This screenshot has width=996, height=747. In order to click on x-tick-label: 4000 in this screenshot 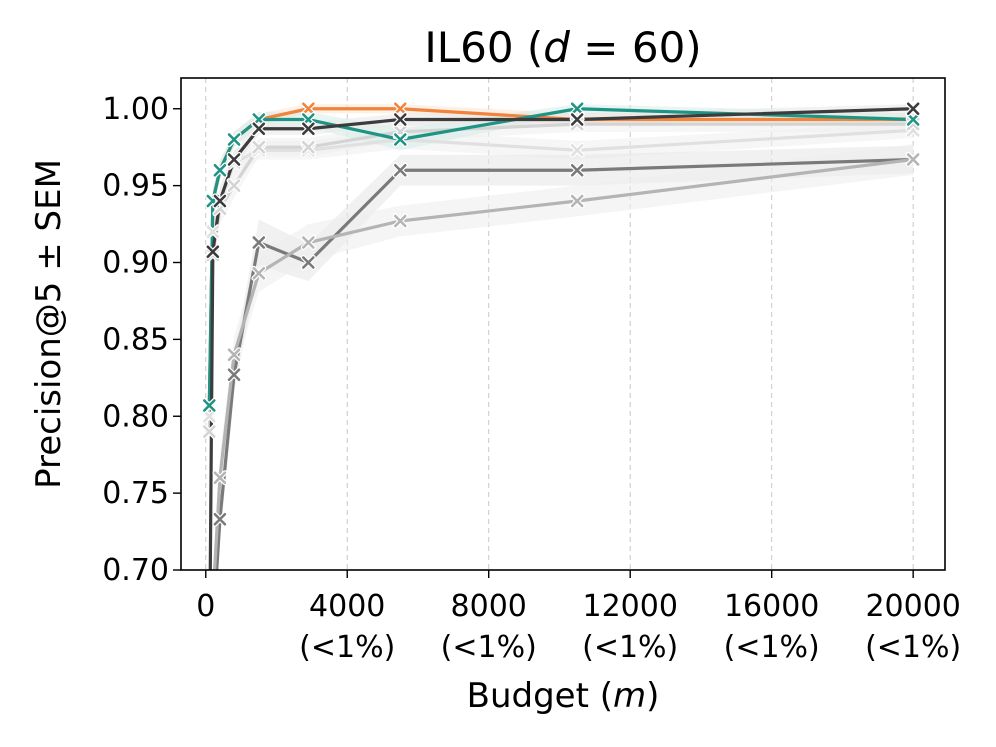, I will do `click(347, 606)`.